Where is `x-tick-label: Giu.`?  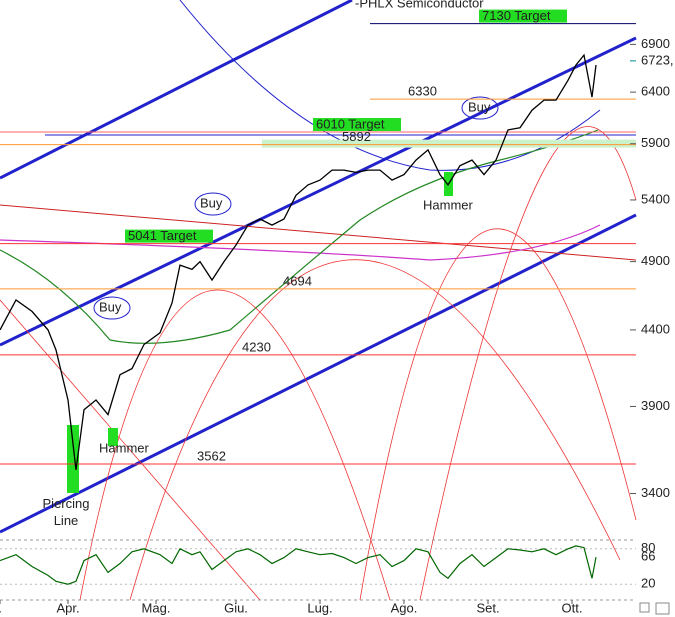 x-tick-label: Giu. is located at coordinates (236, 607).